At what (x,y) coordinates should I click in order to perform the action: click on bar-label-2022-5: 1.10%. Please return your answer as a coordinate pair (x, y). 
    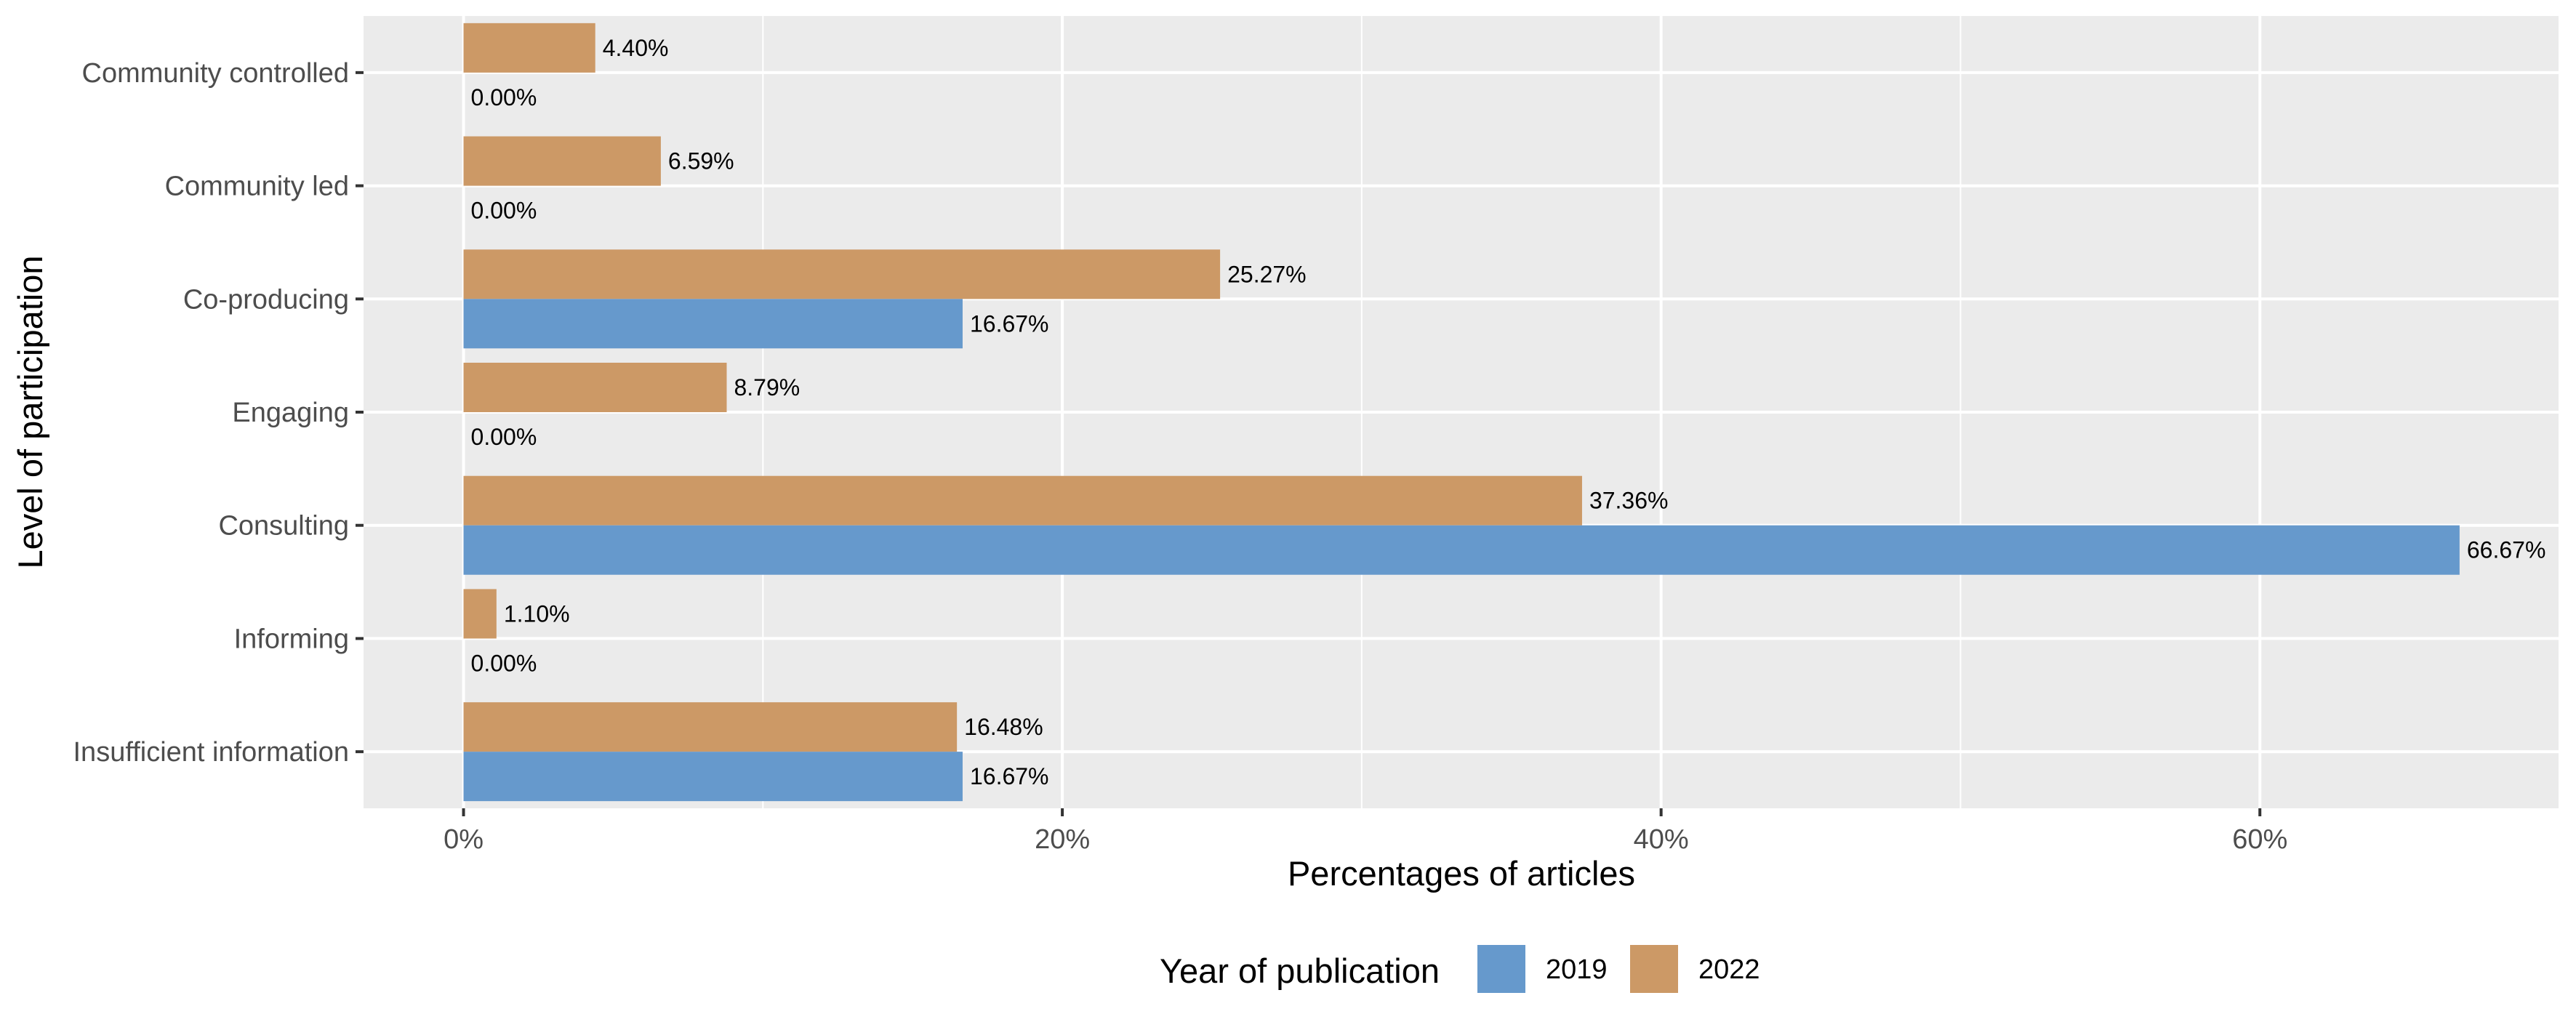
    Looking at the image, I should click on (537, 613).